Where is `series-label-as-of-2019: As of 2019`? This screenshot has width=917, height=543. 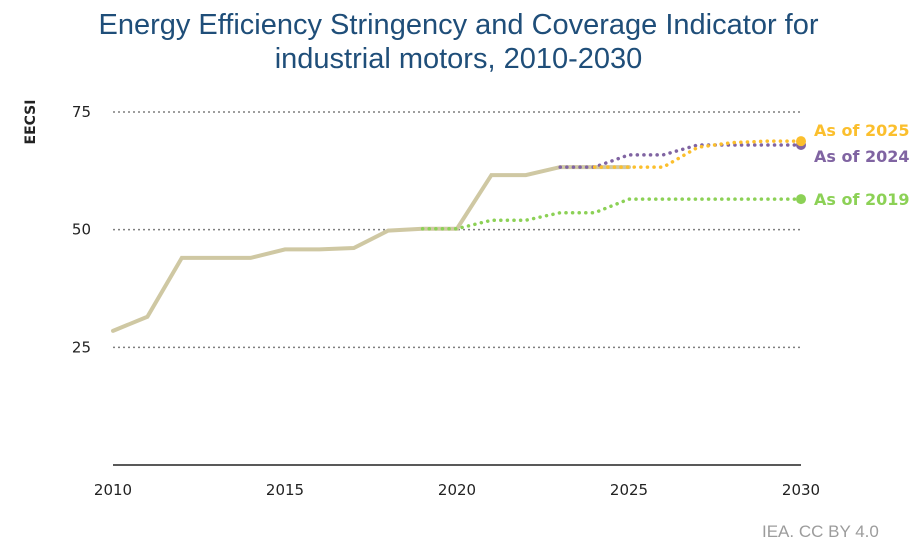 series-label-as-of-2019: As of 2019 is located at coordinates (862, 199).